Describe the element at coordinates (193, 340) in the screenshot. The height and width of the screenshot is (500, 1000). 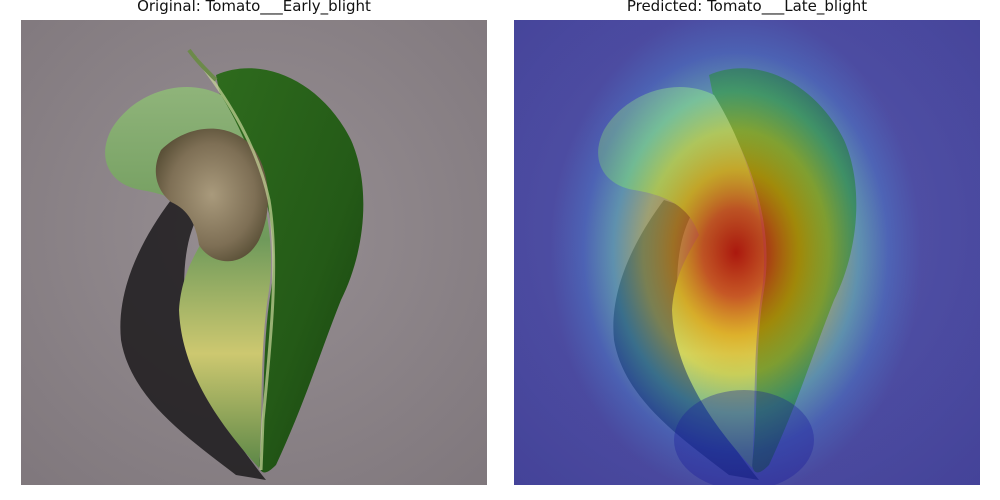
I see `leaf-shadow` at that location.